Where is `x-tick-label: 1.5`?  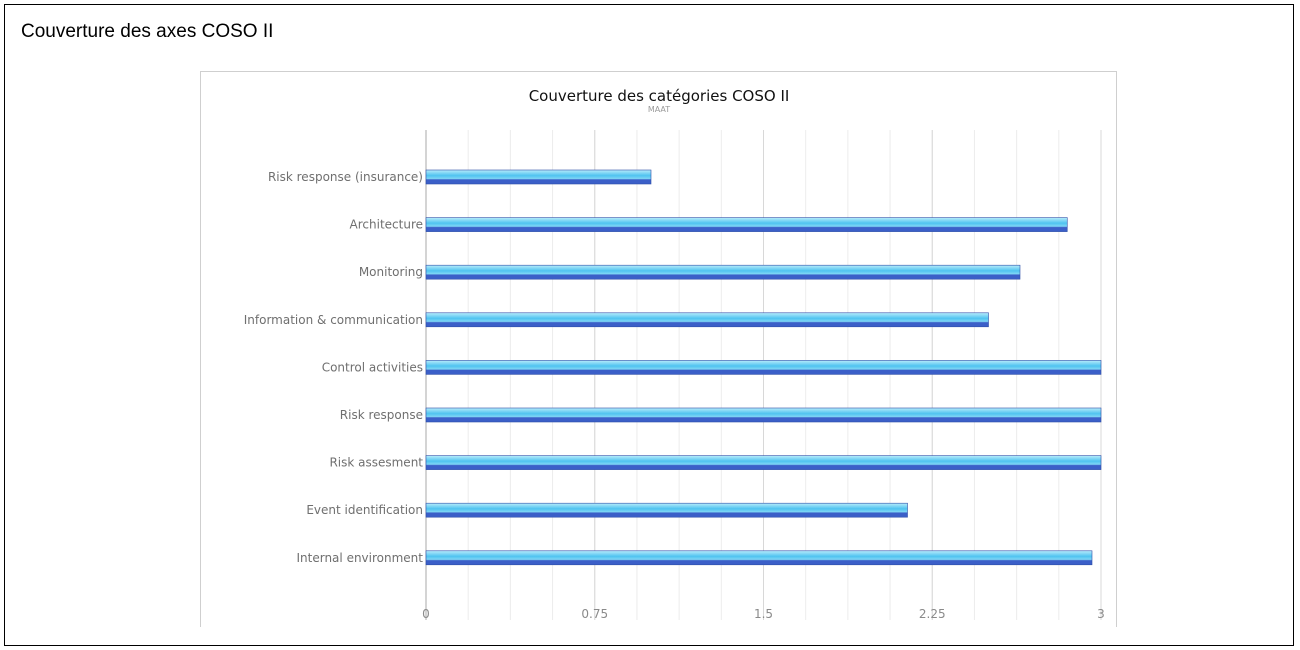
x-tick-label: 1.5 is located at coordinates (763, 614).